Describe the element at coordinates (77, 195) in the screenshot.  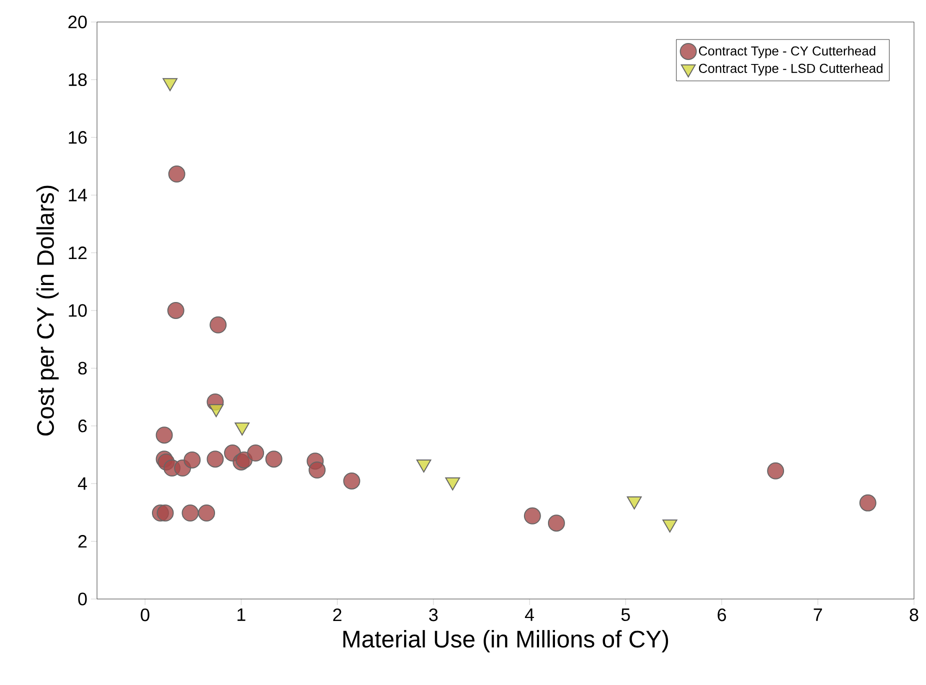
I see `y-tick-label: 14` at that location.